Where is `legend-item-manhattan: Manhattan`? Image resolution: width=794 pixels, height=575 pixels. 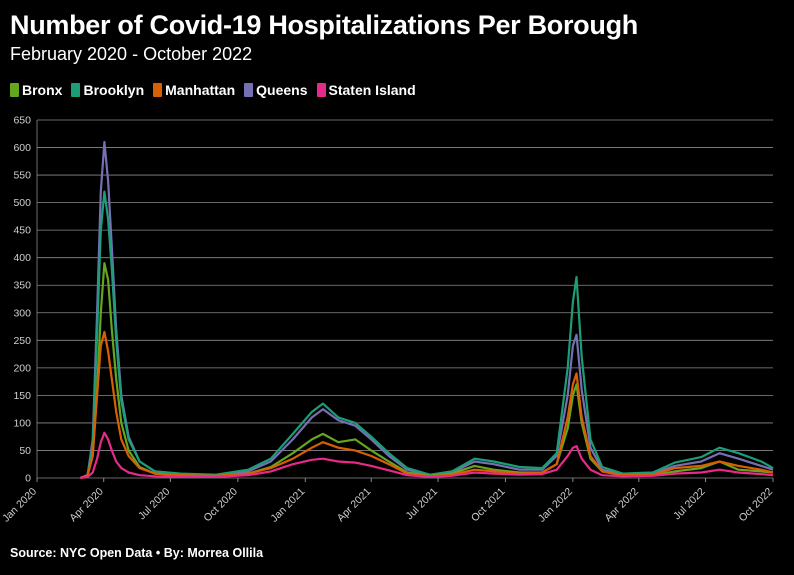 legend-item-manhattan: Manhattan is located at coordinates (194, 90).